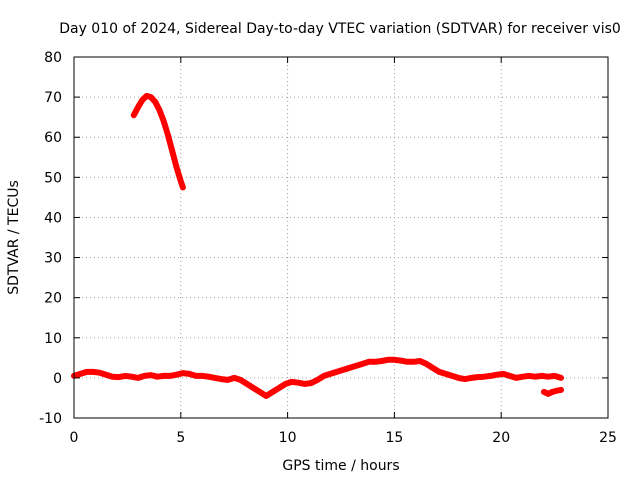 The width and height of the screenshot is (640, 480). I want to click on y-tick-label: 70, so click(53, 98).